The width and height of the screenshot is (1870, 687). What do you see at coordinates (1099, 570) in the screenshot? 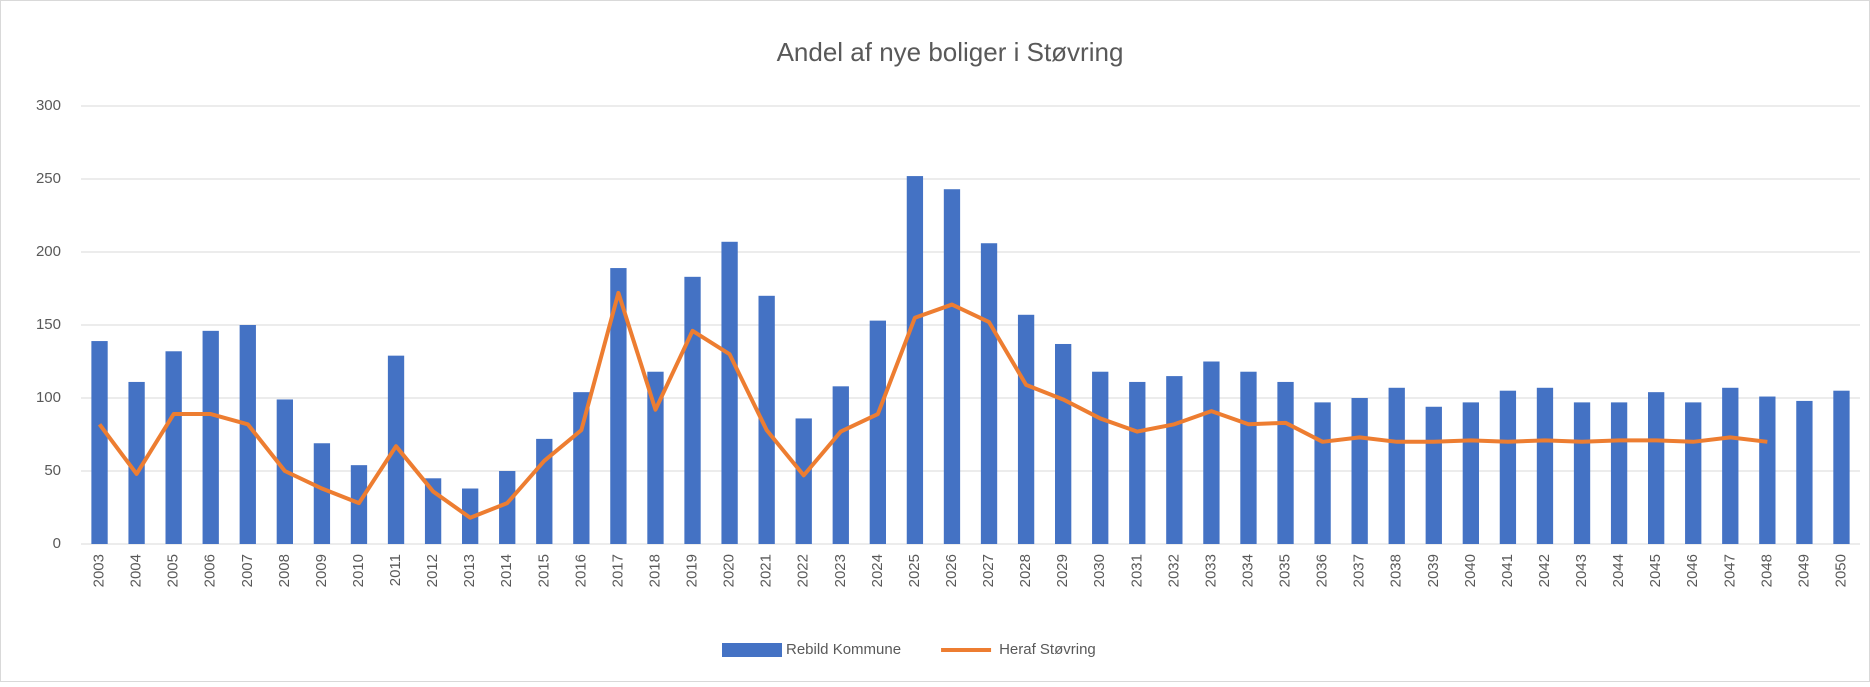
I see `x-tick-label: 2030` at bounding box center [1099, 570].